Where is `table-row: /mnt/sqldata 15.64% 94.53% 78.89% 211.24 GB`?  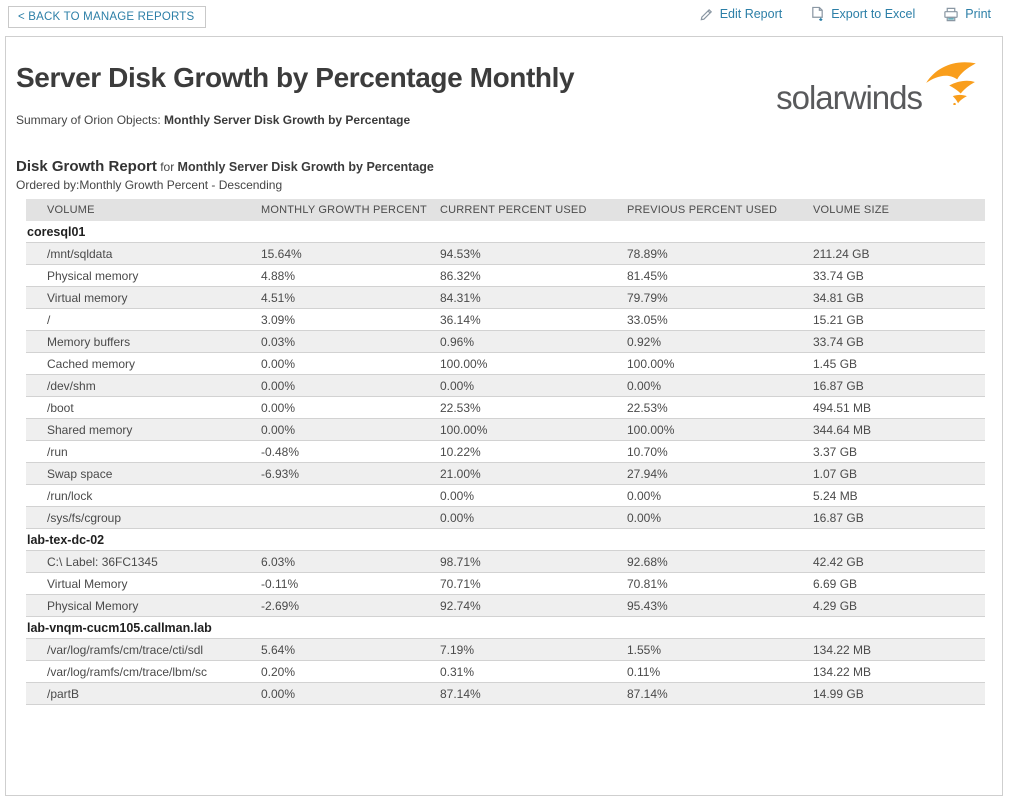
table-row: /mnt/sqldata 15.64% 94.53% 78.89% 211.24 GB is located at coordinates (505, 253).